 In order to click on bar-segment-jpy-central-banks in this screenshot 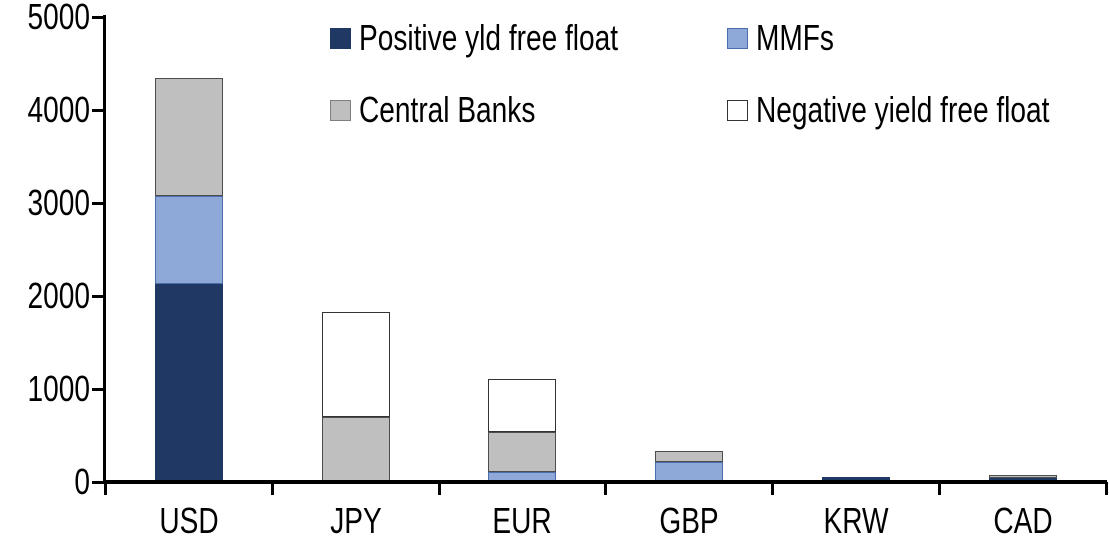, I will do `click(355, 449)`.